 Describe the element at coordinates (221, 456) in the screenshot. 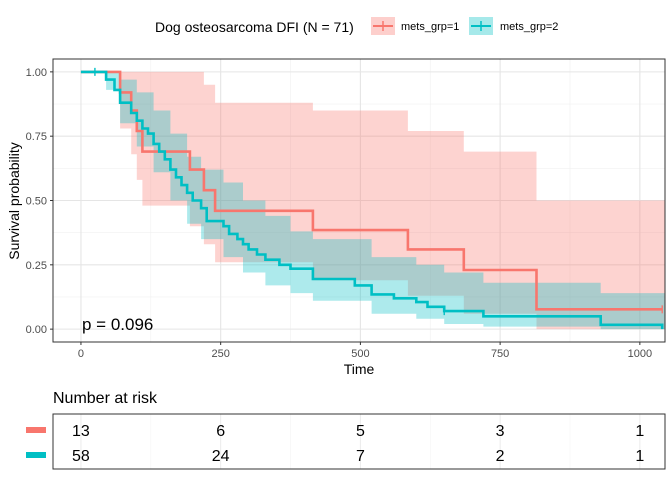

I see `risk-count: 24` at that location.